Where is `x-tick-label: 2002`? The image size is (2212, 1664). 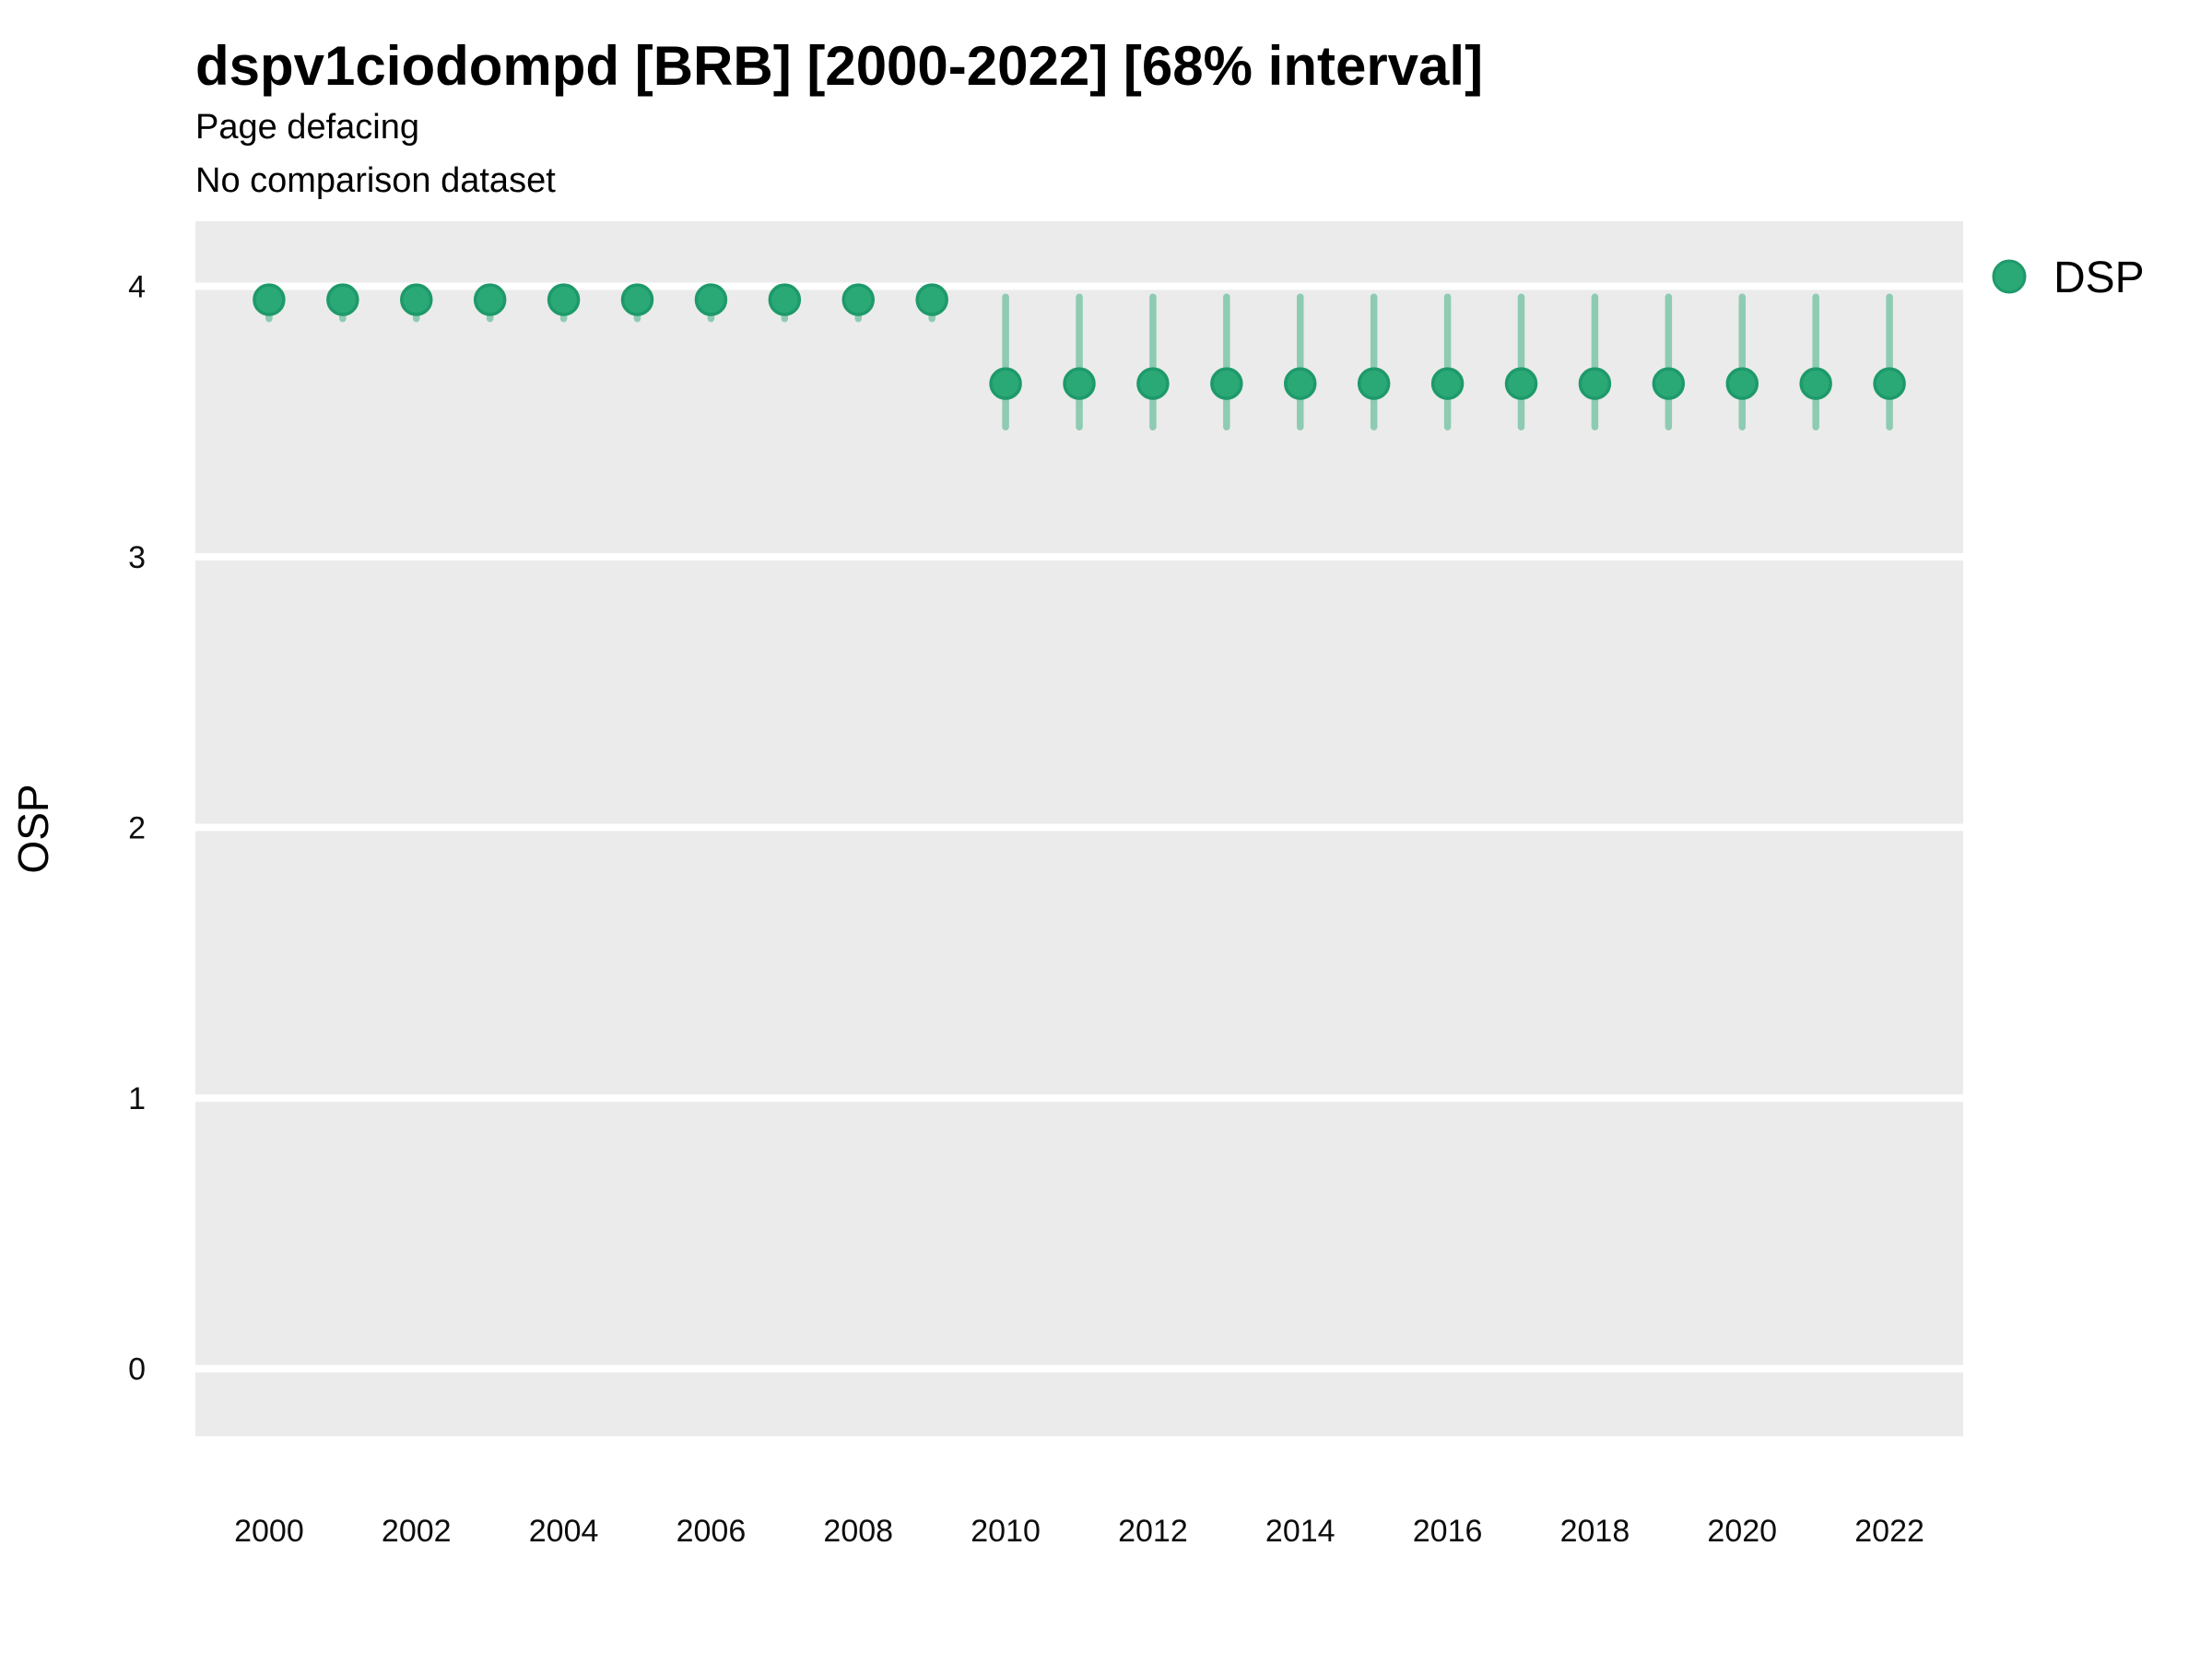
x-tick-label: 2002 is located at coordinates (417, 1531).